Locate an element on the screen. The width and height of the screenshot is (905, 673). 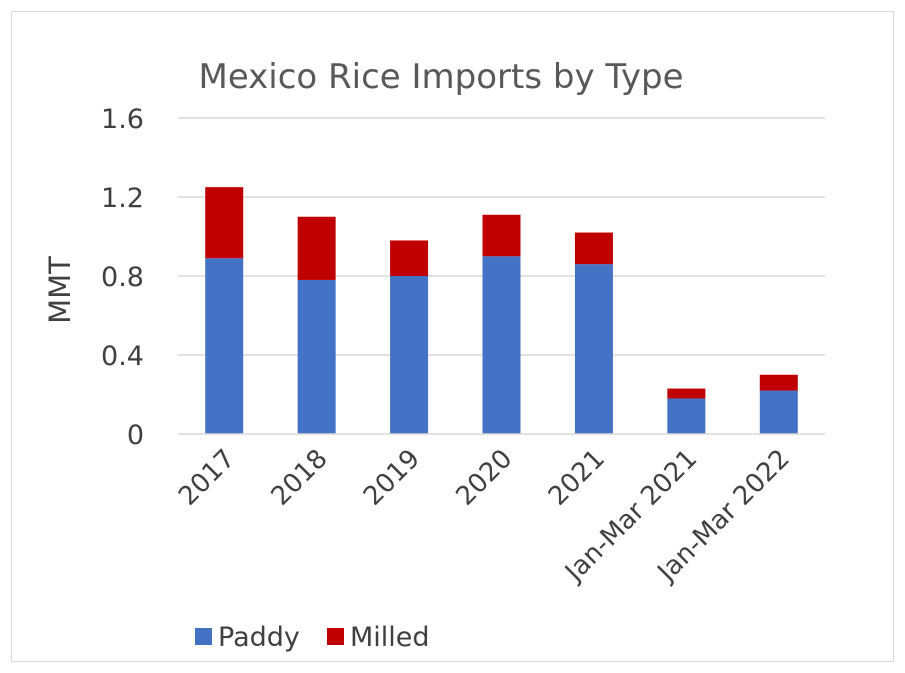
y-tick-label: 1.6 is located at coordinates (122, 119).